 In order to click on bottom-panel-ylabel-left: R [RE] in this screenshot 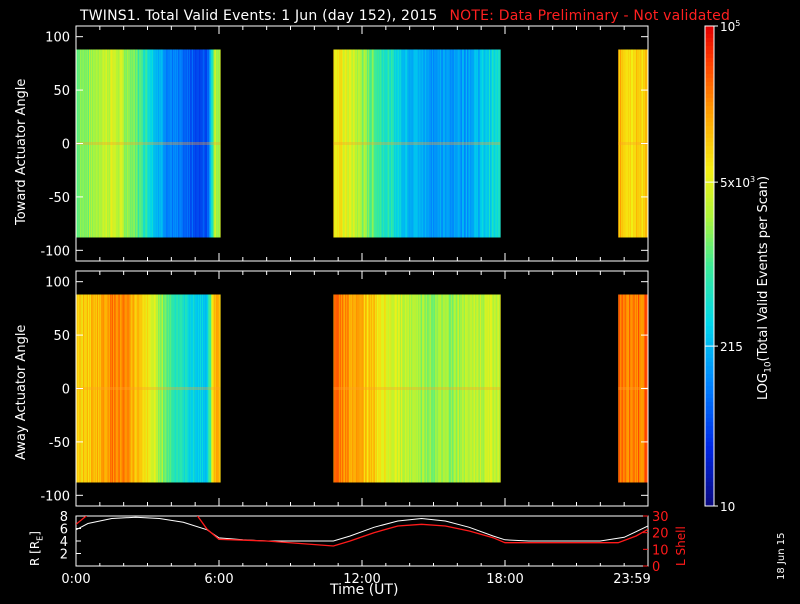, I will do `click(36, 548)`.